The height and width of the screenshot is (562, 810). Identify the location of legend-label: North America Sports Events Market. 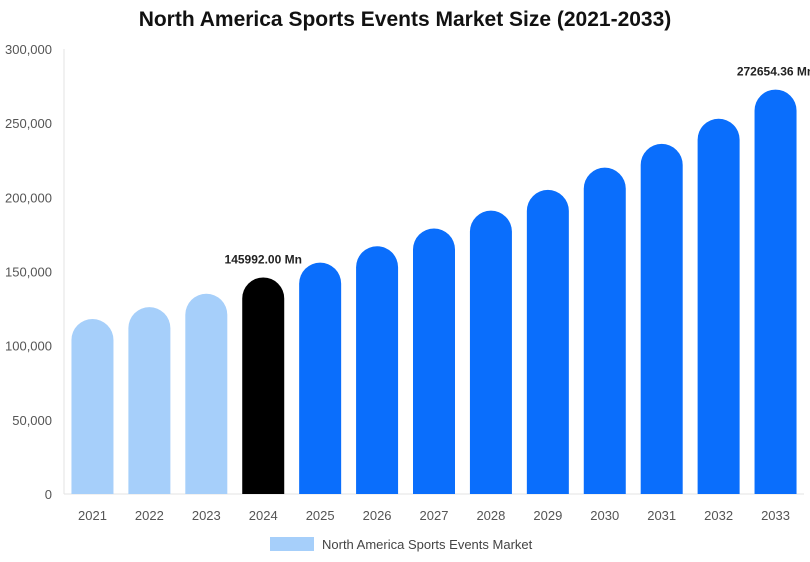
(427, 544).